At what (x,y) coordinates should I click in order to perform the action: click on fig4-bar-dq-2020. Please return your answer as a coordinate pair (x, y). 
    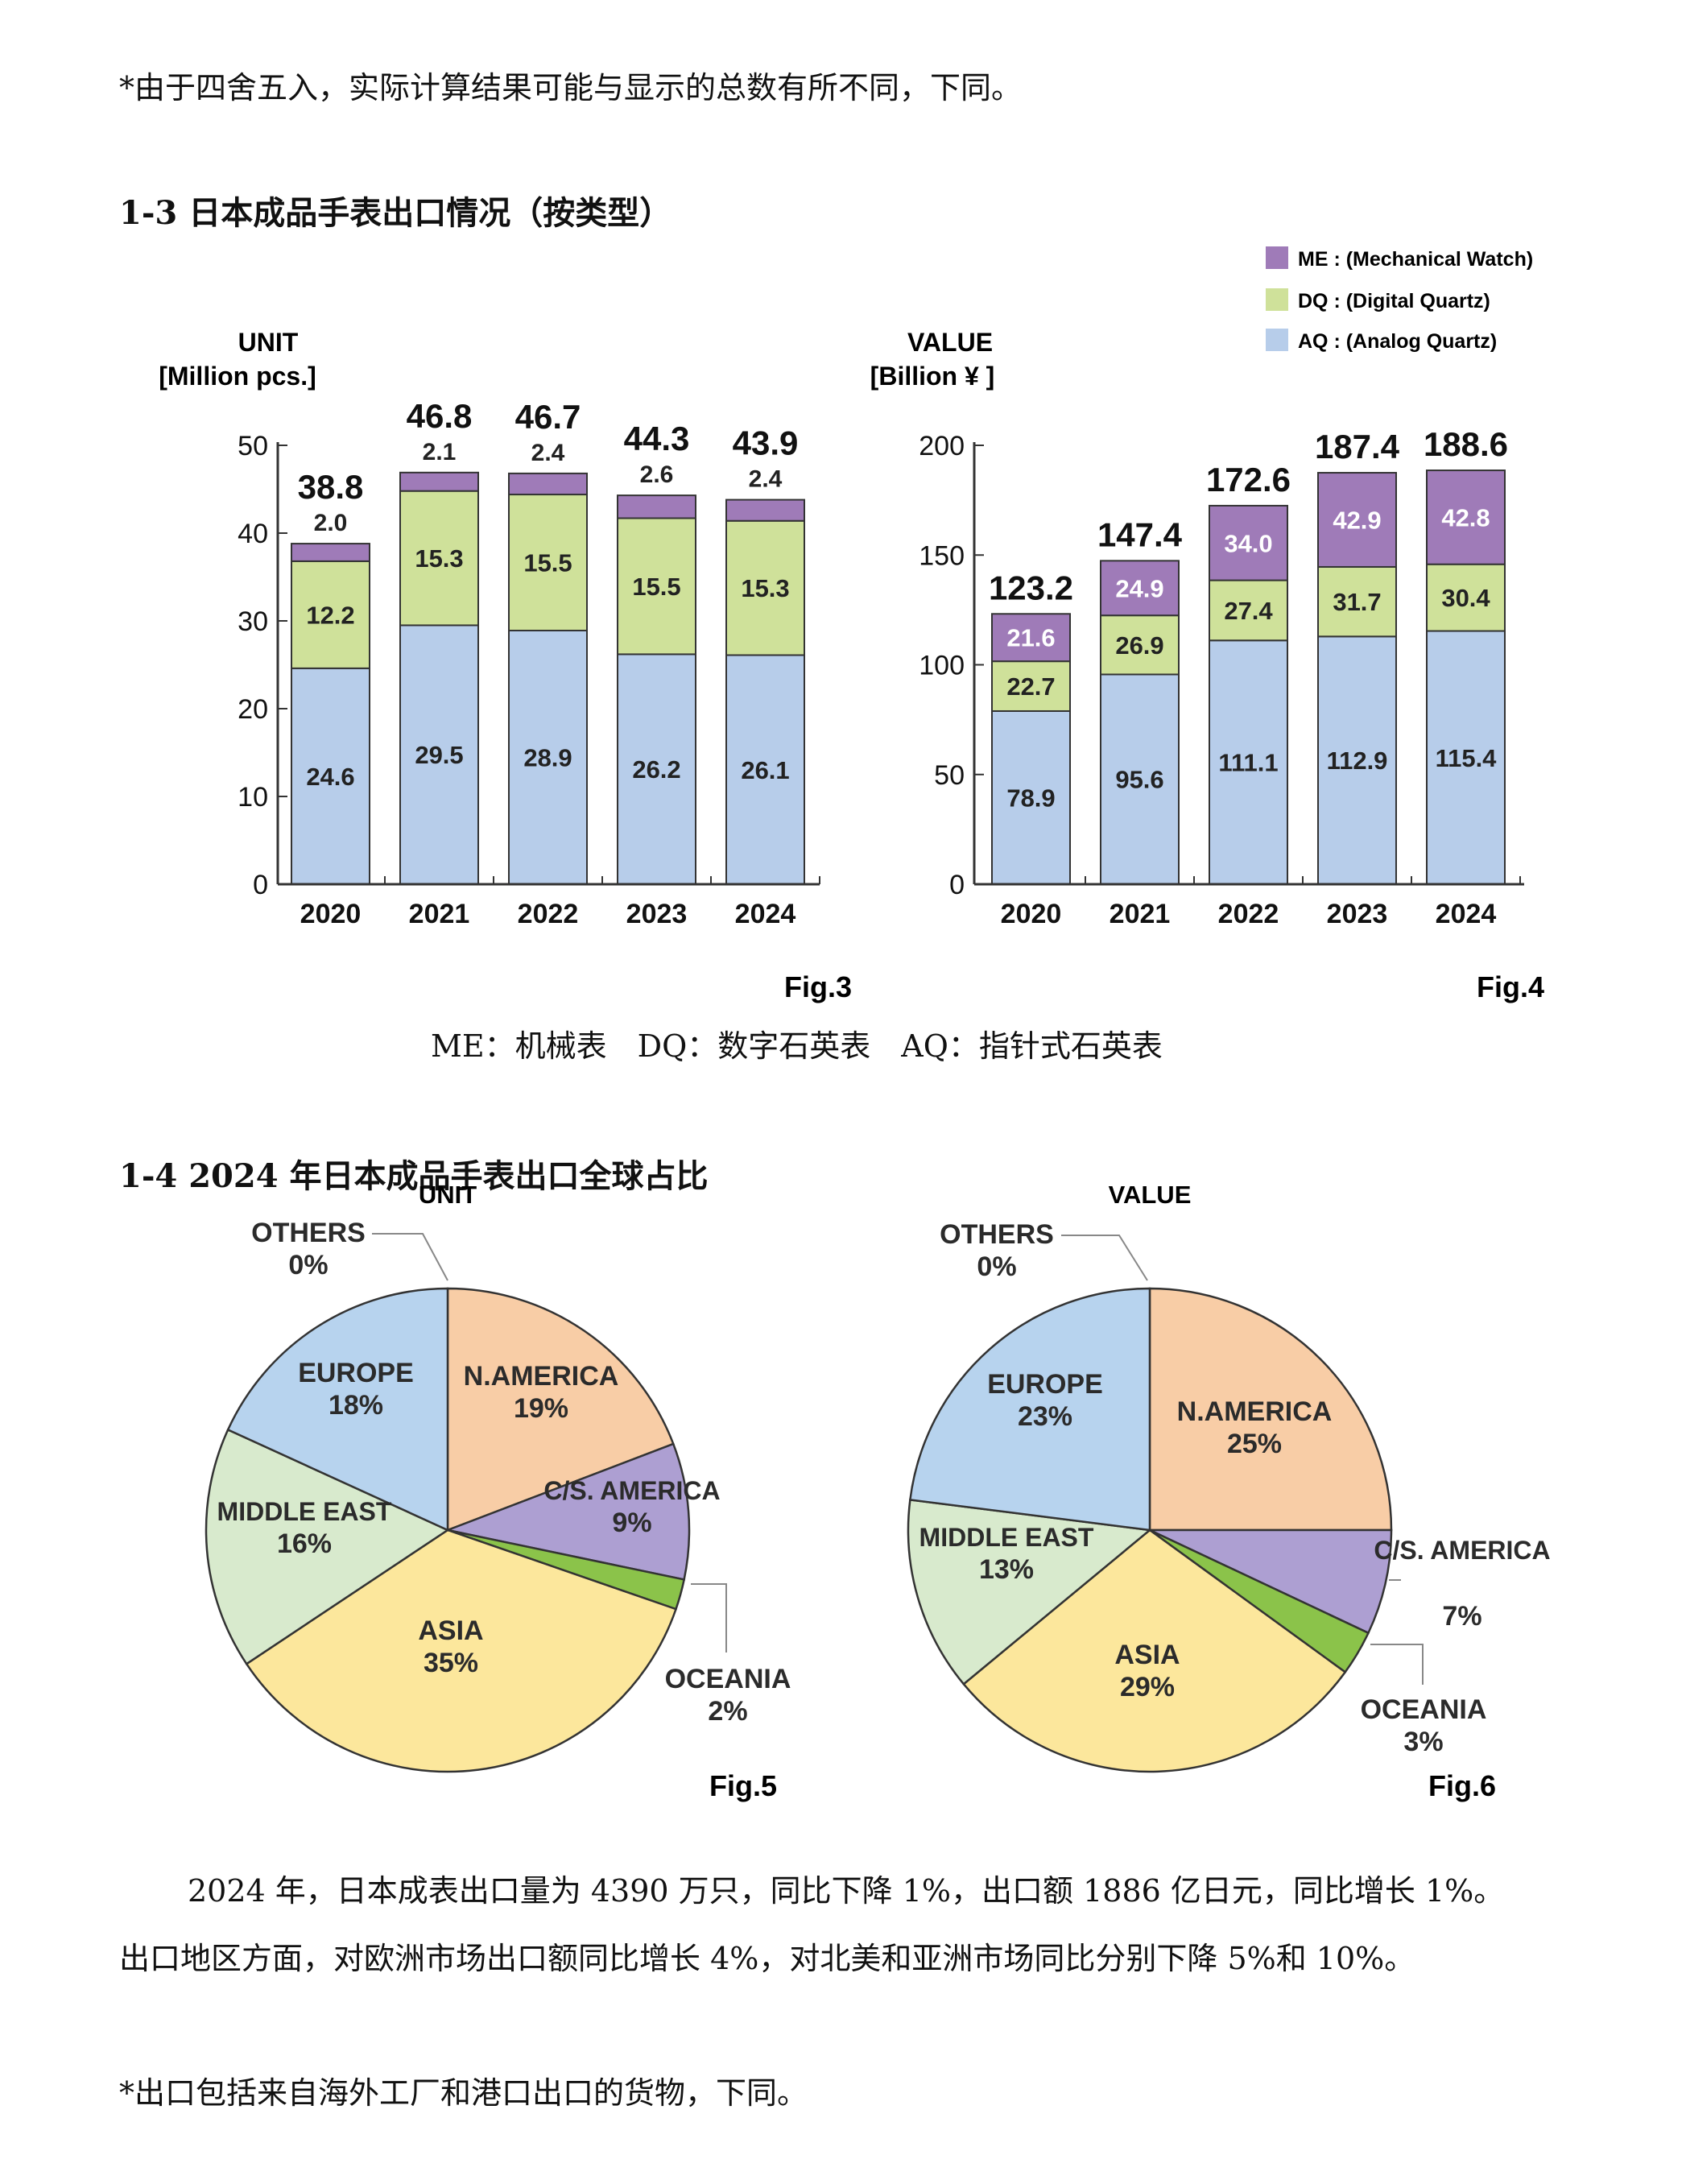
    Looking at the image, I should click on (1031, 686).